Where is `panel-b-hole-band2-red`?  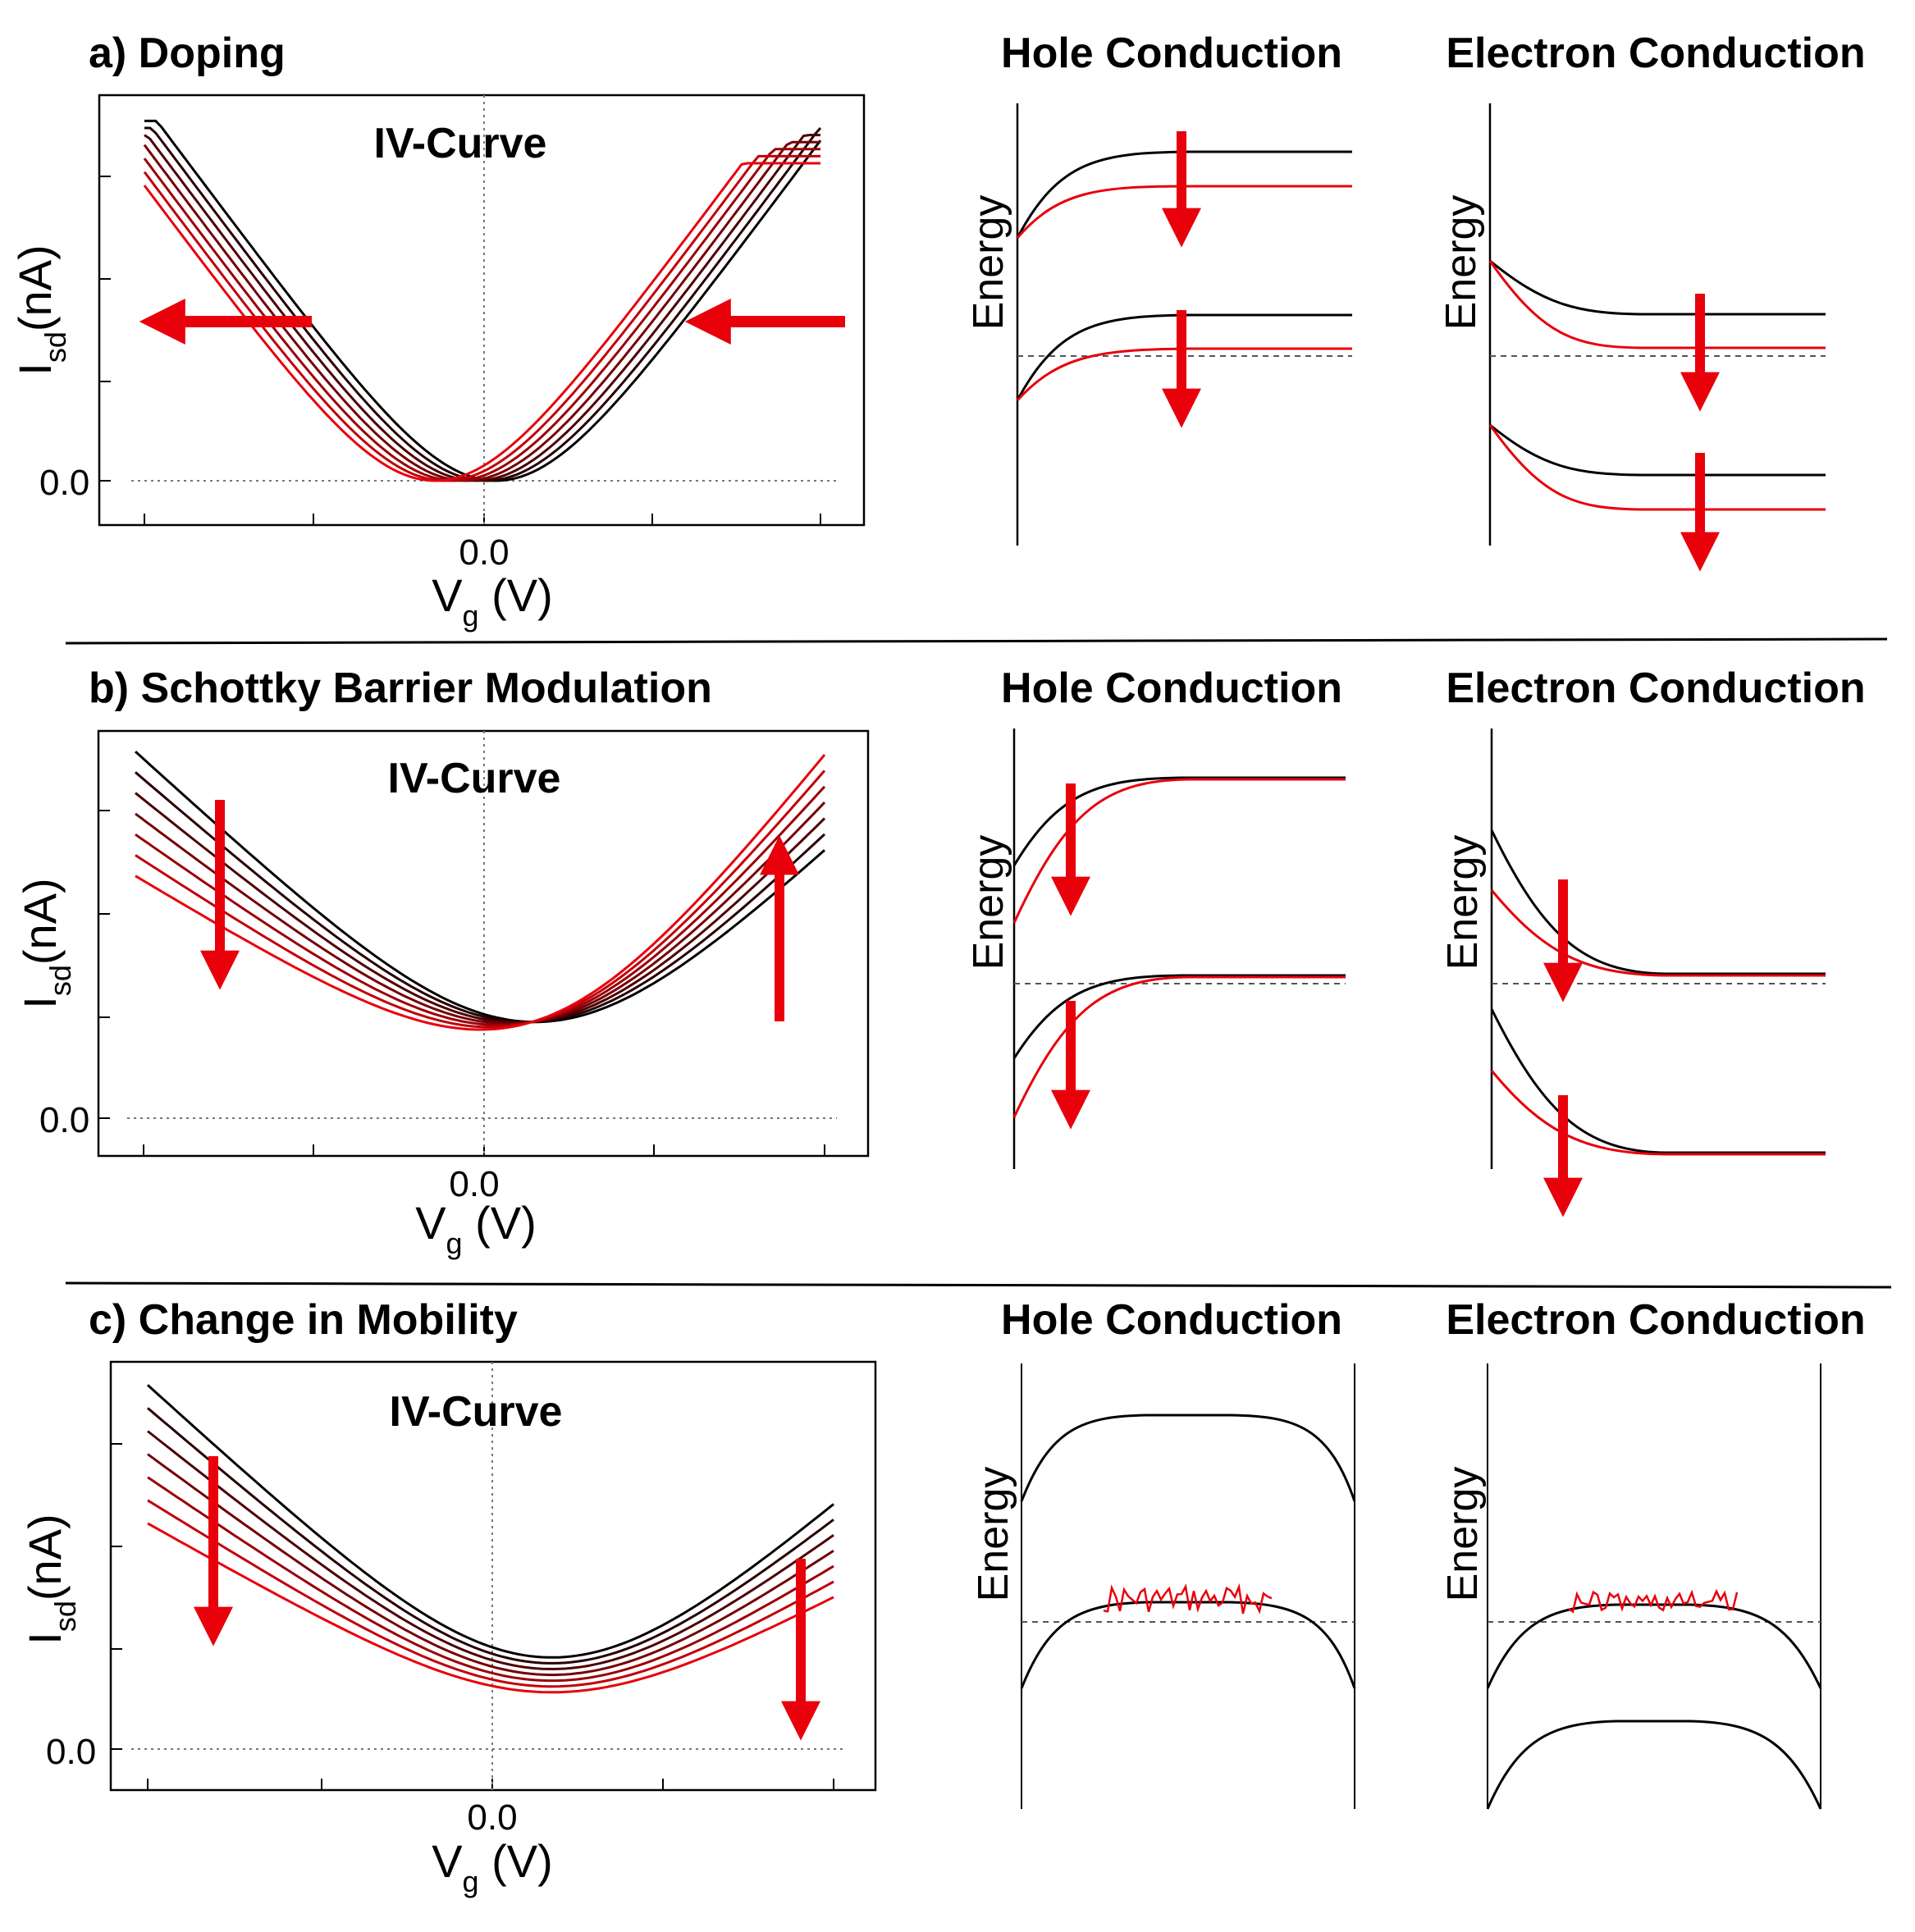 panel-b-hole-band2-red is located at coordinates (1179, 1046).